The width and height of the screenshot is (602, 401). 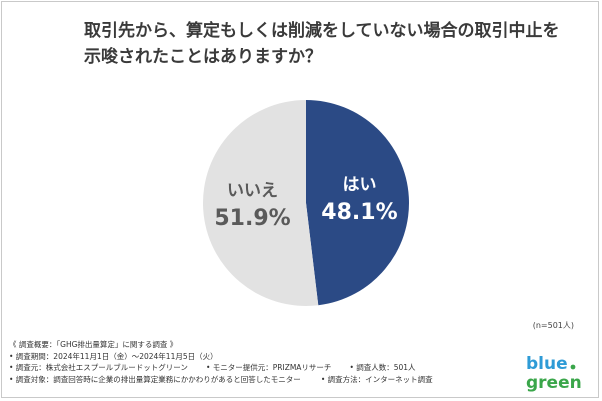 What do you see at coordinates (359, 185) in the screenshot?
I see `slice-label-yes: はい` at bounding box center [359, 185].